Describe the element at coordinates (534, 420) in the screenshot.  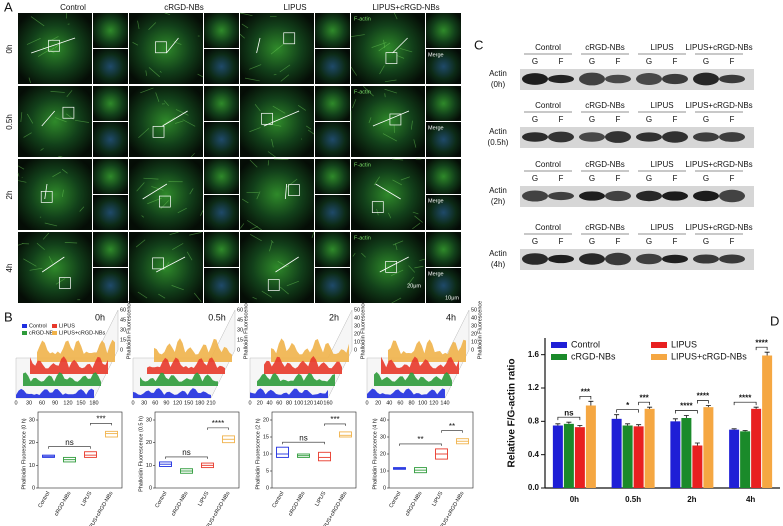
I see `y-tick-label: 0.8` at that location.